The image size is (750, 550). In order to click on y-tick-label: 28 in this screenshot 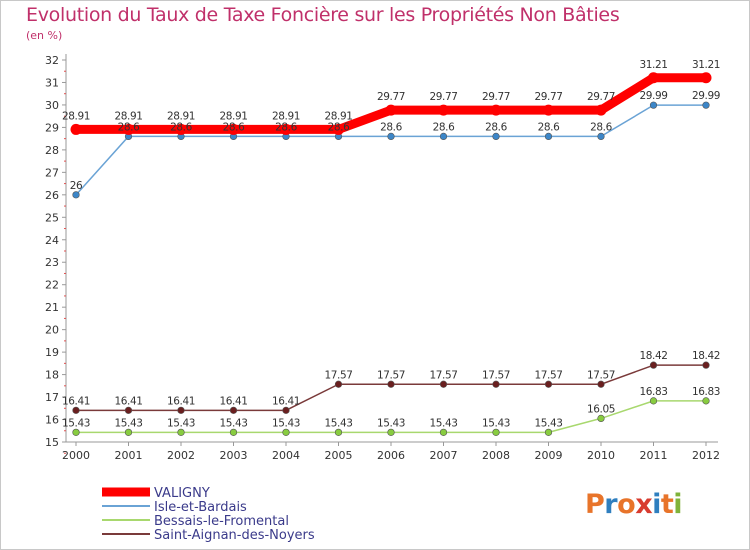, I will do `click(52, 150)`.